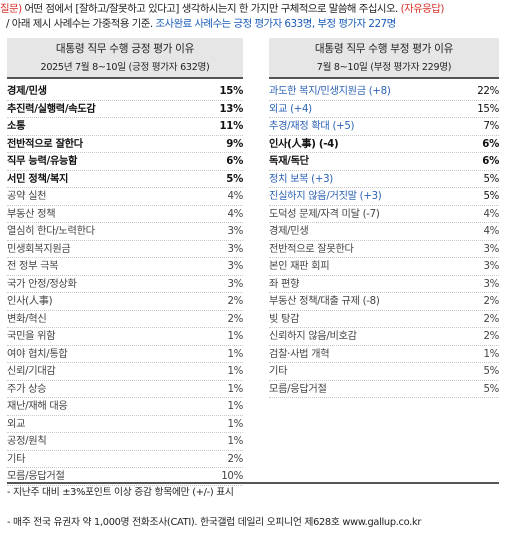  What do you see at coordinates (384, 337) in the screenshot?
I see `list-item: 신뢰하지 않음/비호감 2%` at bounding box center [384, 337].